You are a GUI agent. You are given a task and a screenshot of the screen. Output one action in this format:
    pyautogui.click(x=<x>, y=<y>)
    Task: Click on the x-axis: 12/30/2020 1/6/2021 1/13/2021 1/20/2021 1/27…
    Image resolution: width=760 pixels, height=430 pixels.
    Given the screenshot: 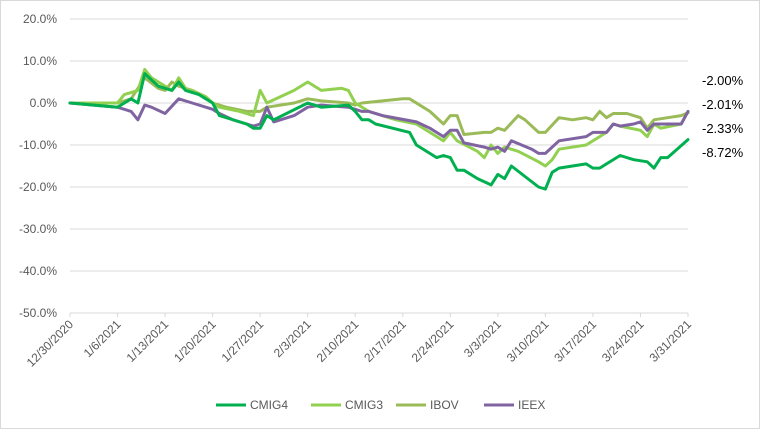 What is the action you would take?
    pyautogui.click(x=359, y=341)
    